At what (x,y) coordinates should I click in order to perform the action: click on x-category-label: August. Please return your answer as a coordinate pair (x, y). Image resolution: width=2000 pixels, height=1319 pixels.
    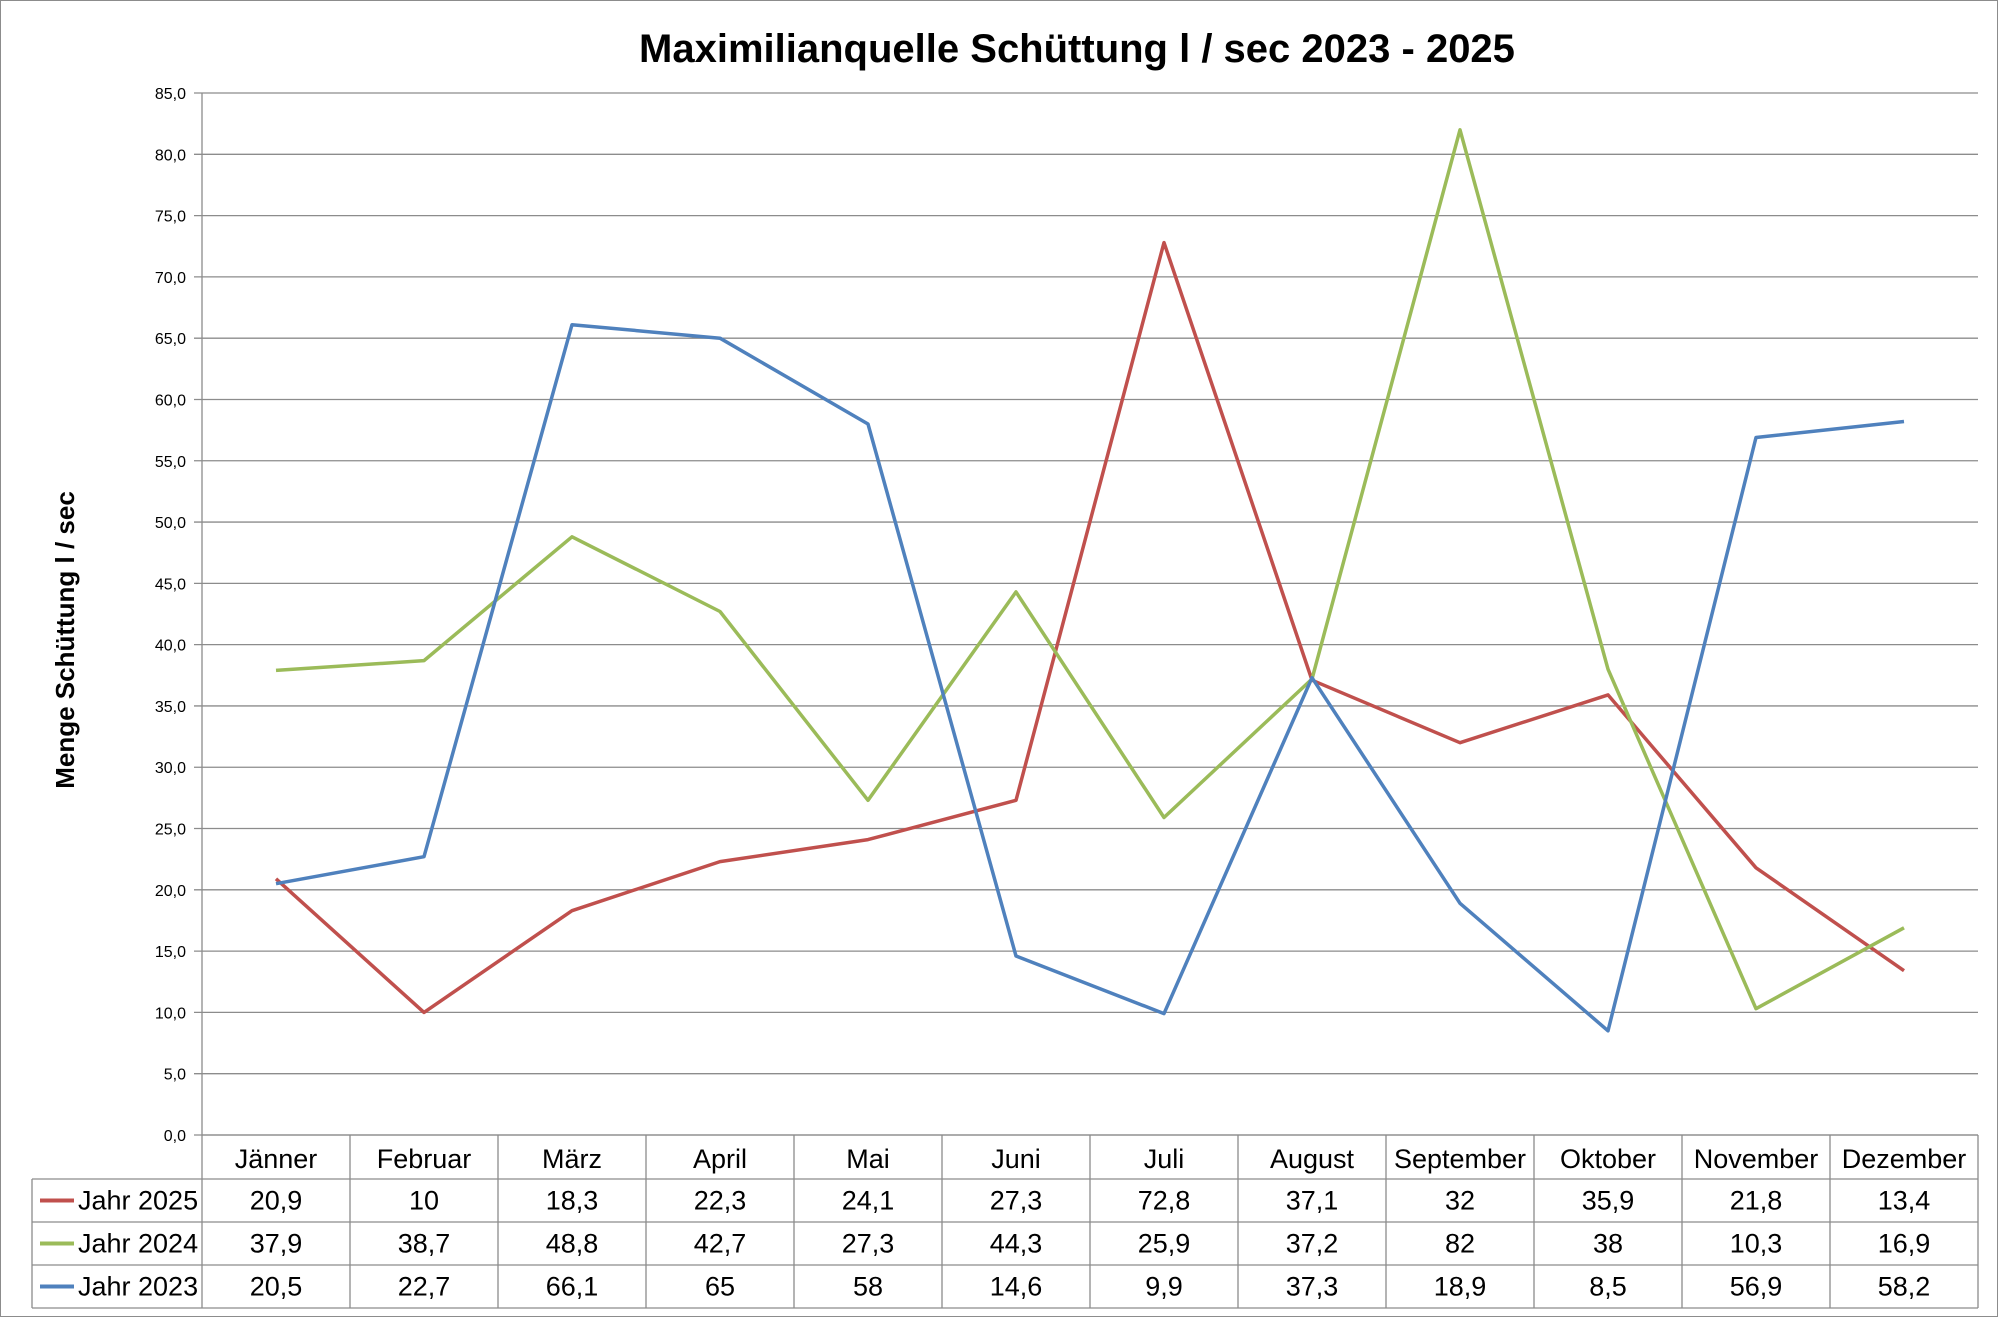
    Looking at the image, I should click on (1312, 1159).